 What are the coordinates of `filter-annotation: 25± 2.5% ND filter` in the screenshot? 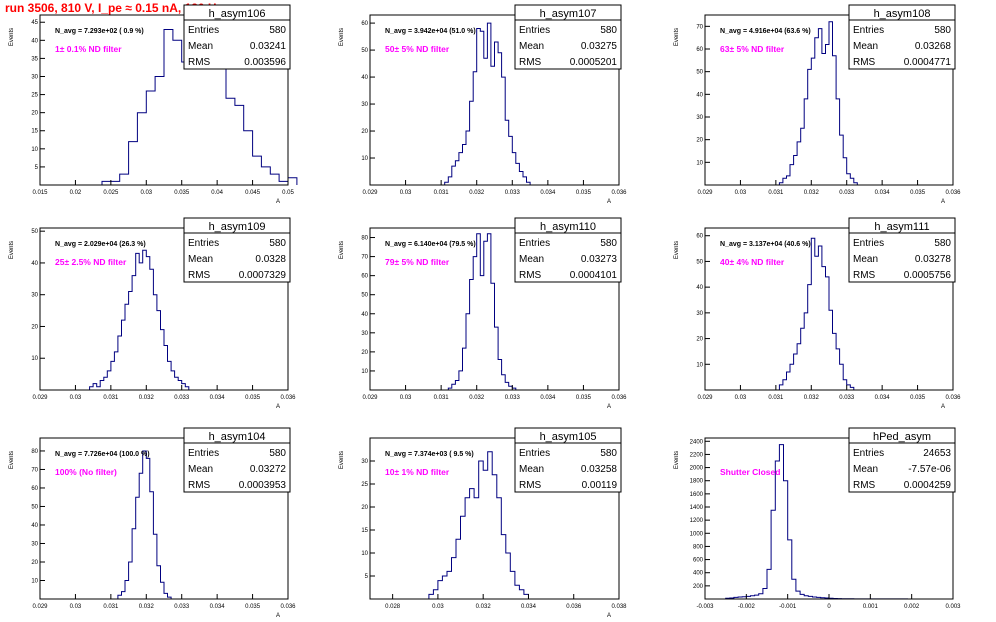 It's located at (91, 262).